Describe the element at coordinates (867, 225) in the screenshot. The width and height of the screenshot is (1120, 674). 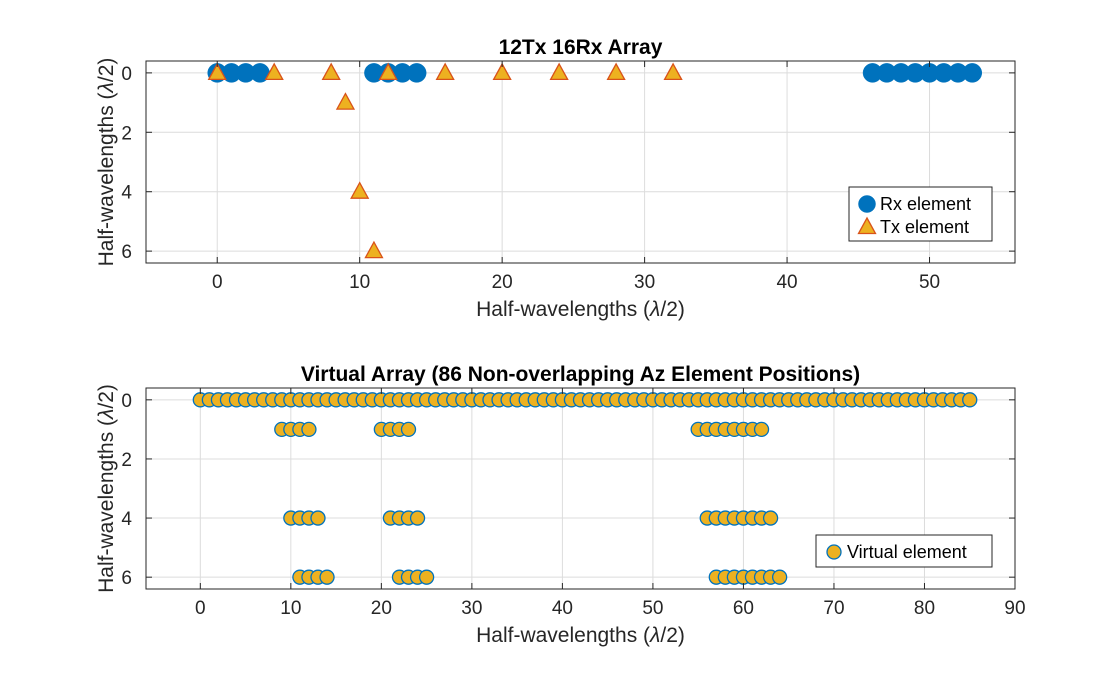
I see `legend-marker-tx-element` at that location.